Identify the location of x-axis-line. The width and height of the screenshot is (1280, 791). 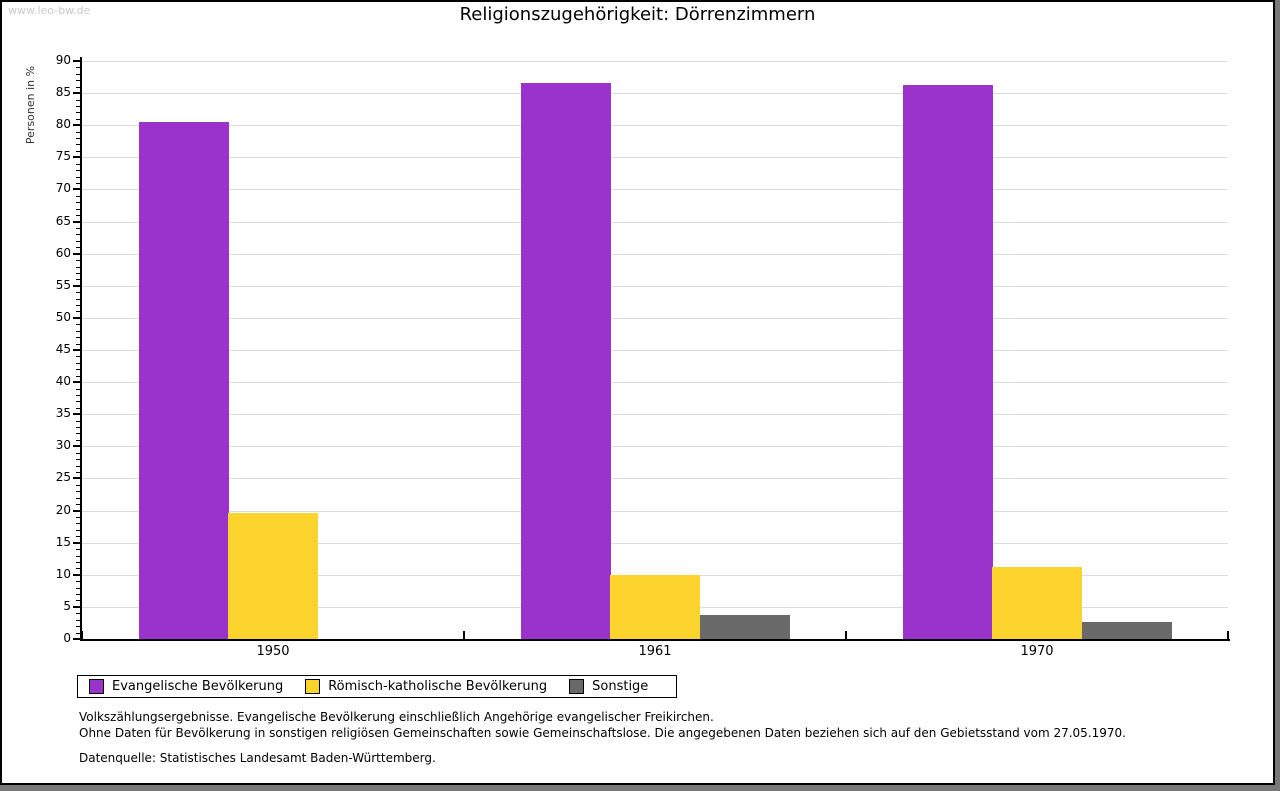
(655, 640).